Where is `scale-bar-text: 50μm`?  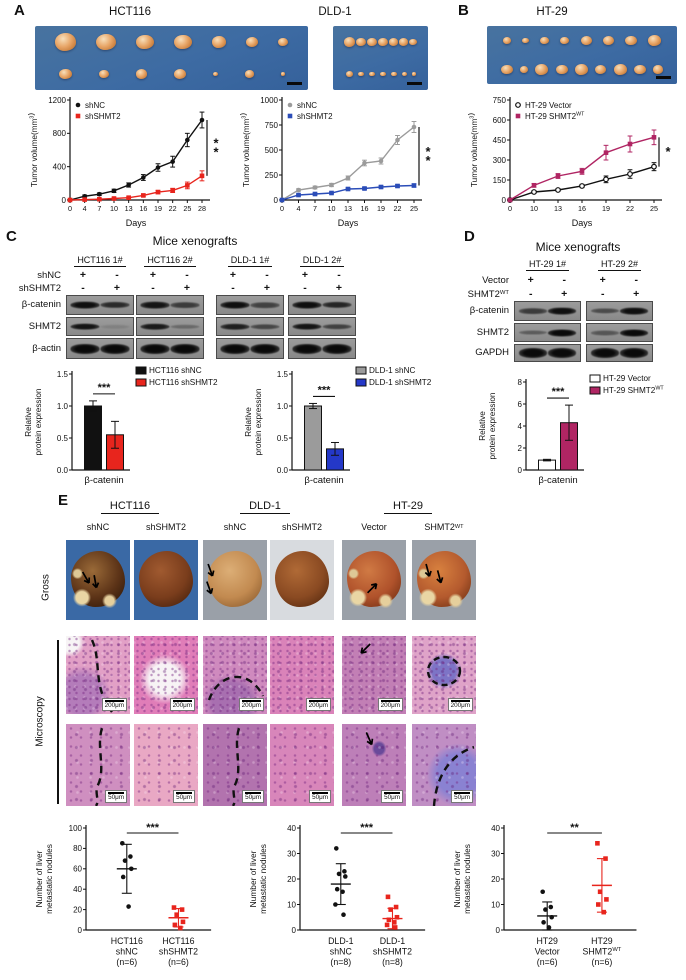
scale-bar-text: 50μm is located at coordinates (462, 797).